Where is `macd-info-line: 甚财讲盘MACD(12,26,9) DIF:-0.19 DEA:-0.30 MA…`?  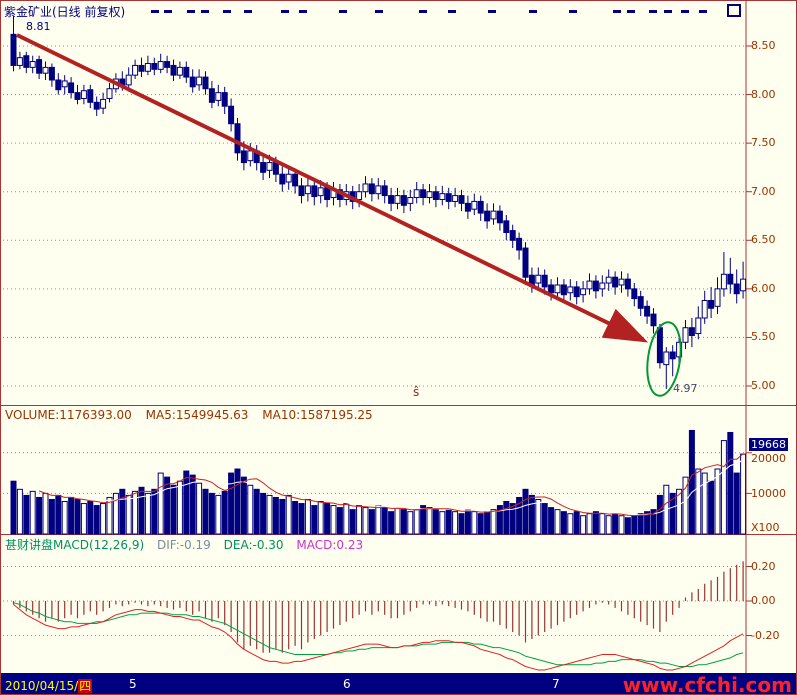 macd-info-line: 甚财讲盘MACD(12,26,9) DIF:-0.19 DEA:-0.30 MA… is located at coordinates (188, 544).